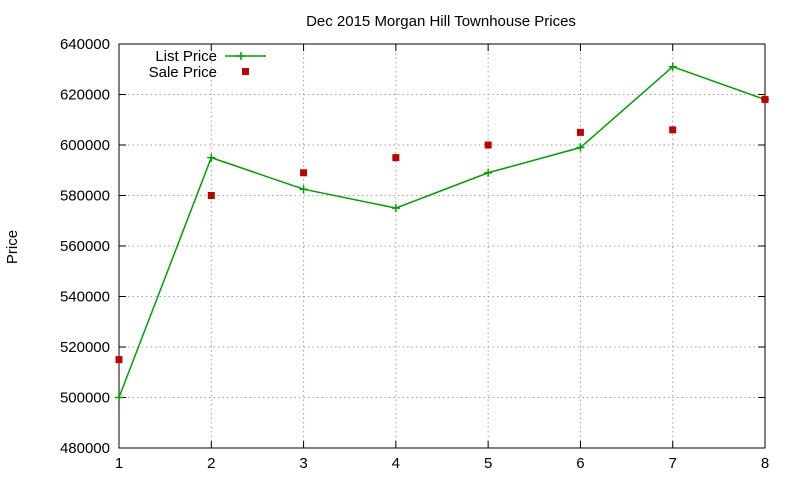  I want to click on x-tick-label: 3, so click(303, 463).